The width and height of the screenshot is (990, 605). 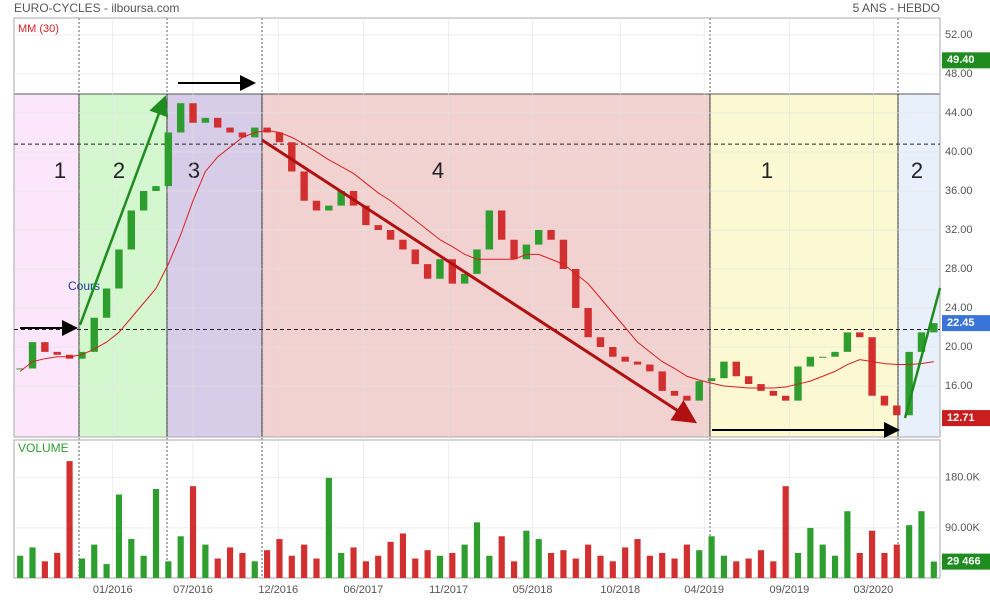 I want to click on y-tick-label: 36.00, so click(x=959, y=191).